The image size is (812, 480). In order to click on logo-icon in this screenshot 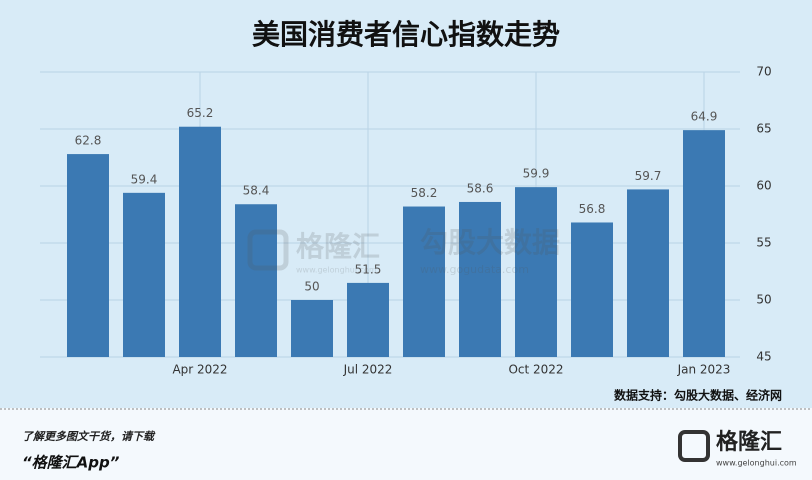, I will do `click(694, 446)`.